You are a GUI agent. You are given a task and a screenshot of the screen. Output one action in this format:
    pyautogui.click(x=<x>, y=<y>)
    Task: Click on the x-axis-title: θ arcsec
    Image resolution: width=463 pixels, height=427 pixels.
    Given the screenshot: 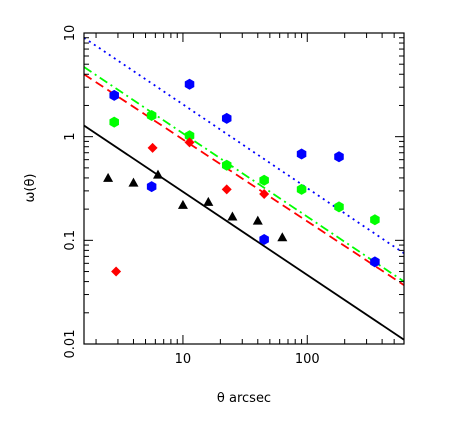 What is the action you would take?
    pyautogui.click(x=244, y=398)
    